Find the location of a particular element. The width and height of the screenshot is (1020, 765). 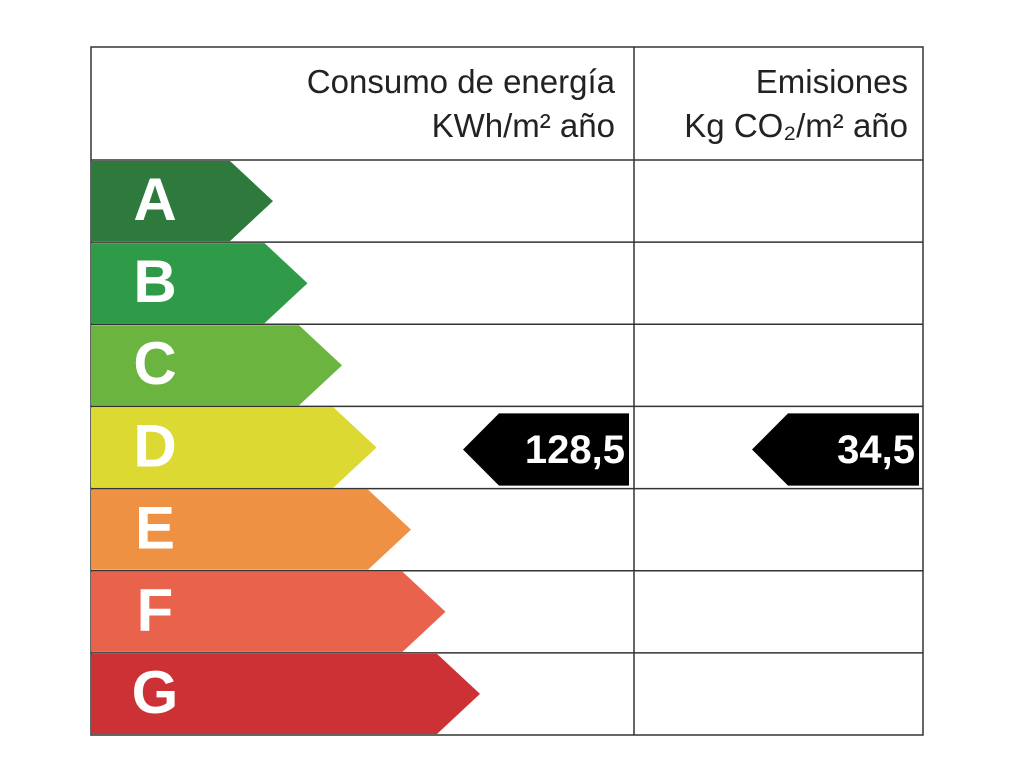

class-letter: G is located at coordinates (155, 692).